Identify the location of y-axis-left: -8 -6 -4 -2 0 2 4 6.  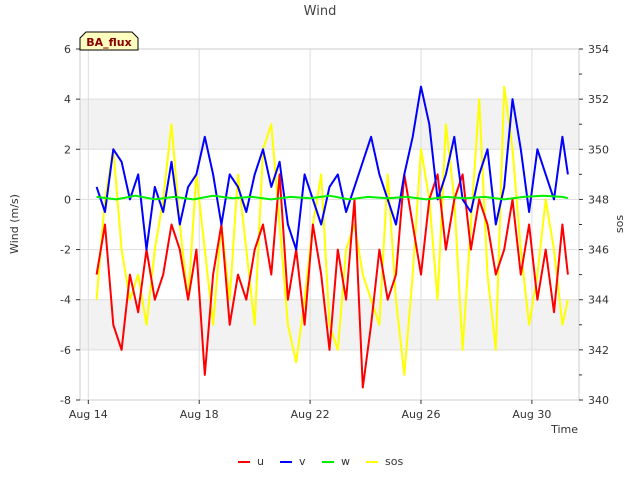
(70, 225).